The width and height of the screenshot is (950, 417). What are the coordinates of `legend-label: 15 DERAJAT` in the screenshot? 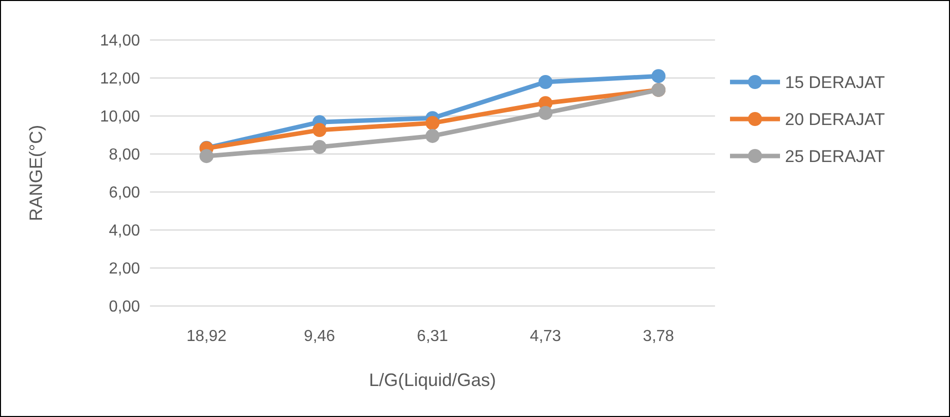 It's located at (835, 82).